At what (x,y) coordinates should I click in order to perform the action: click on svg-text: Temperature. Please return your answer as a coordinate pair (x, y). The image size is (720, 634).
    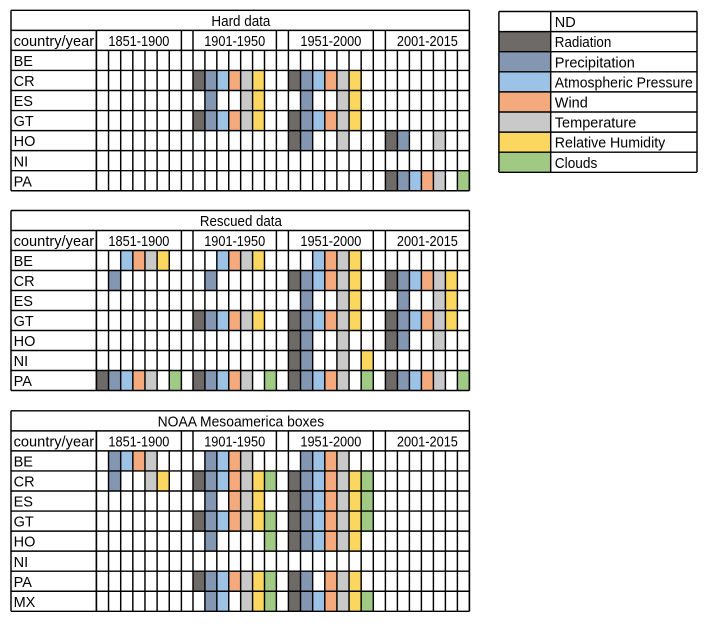
    Looking at the image, I should click on (596, 124).